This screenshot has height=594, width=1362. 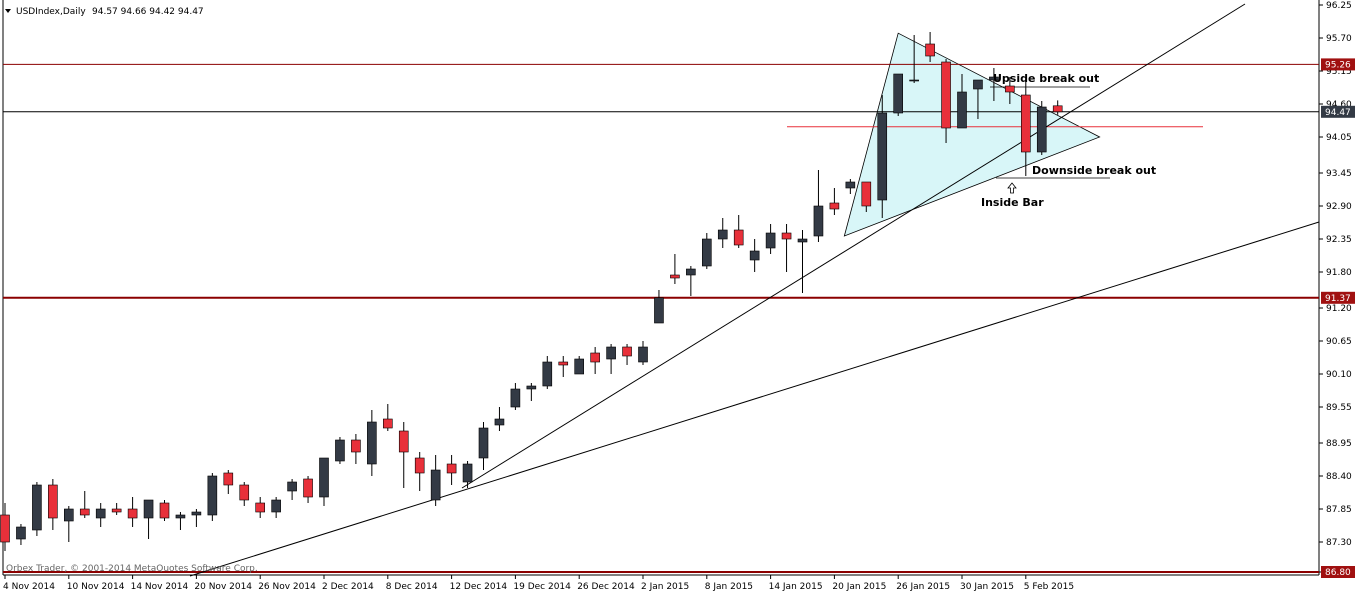 I want to click on y-tick-label: 94.05, so click(x=1339, y=138).